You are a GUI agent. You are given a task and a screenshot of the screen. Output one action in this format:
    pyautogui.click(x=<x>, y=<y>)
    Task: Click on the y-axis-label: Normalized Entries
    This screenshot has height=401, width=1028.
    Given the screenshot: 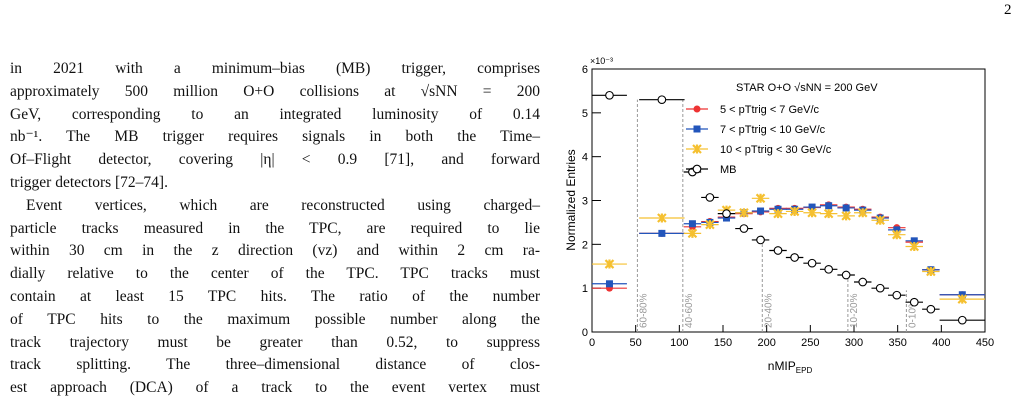 What is the action you would take?
    pyautogui.click(x=571, y=199)
    